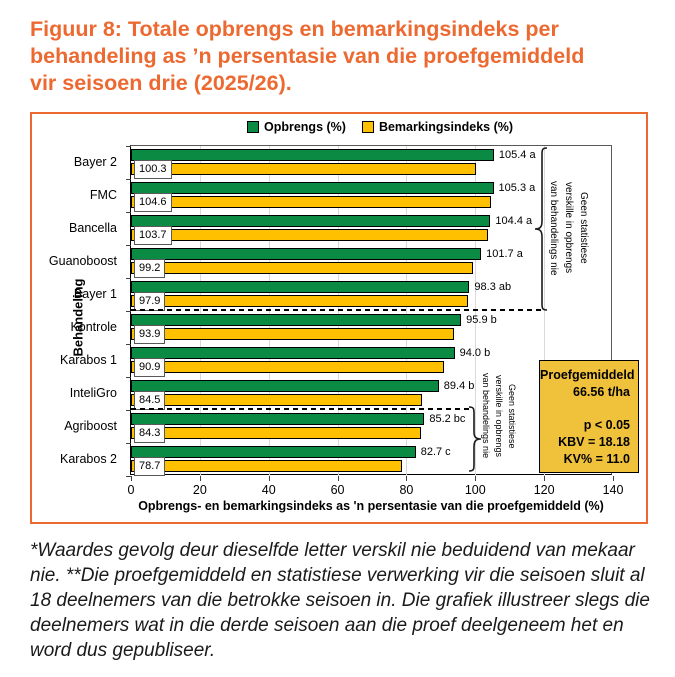 The image size is (675, 677). I want to click on legend-swatch-green-icon, so click(252, 127).